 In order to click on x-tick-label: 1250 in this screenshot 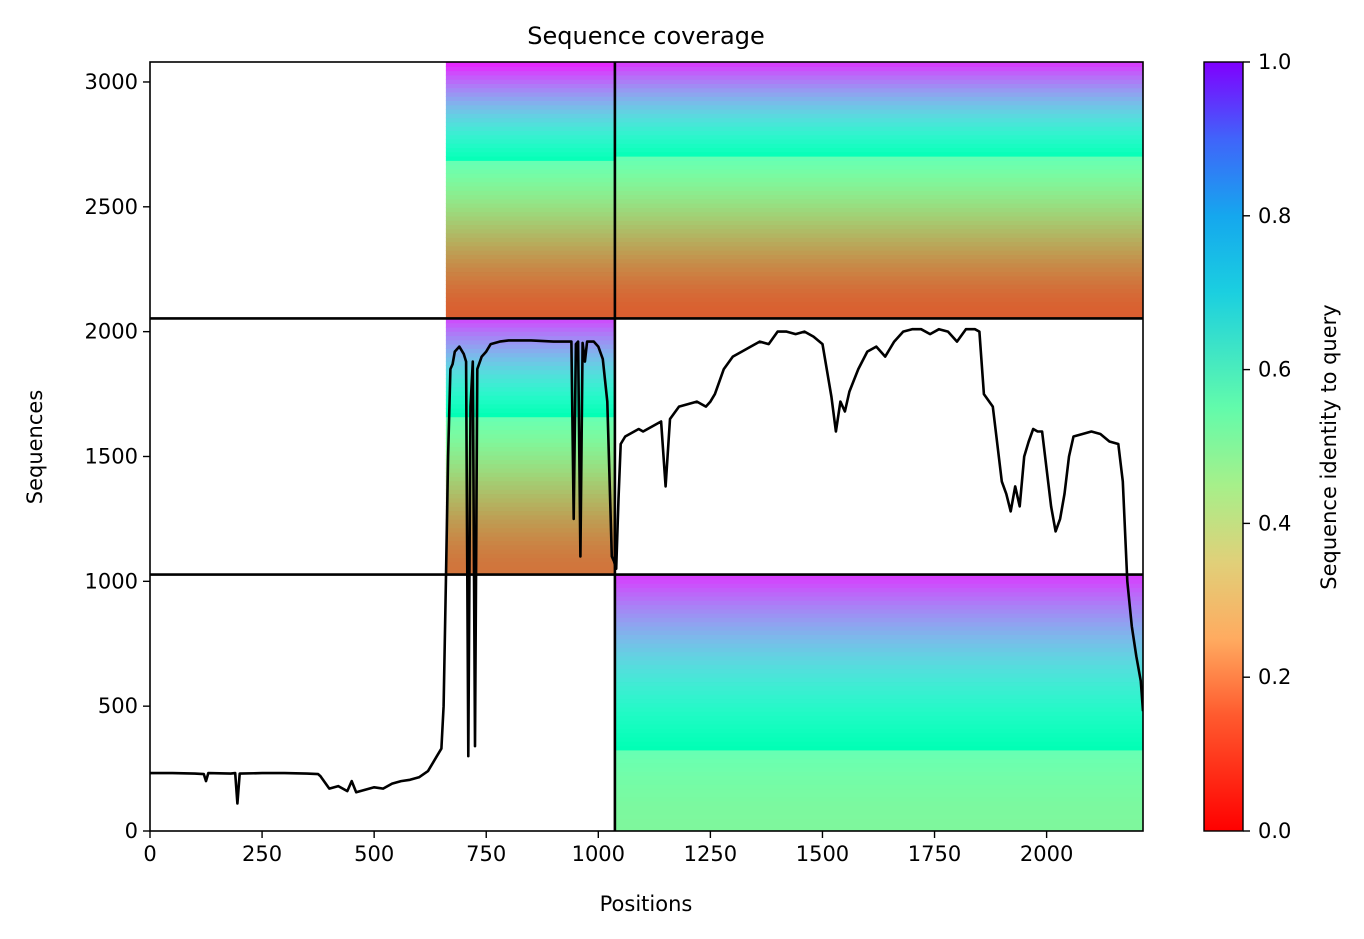, I will do `click(710, 854)`.